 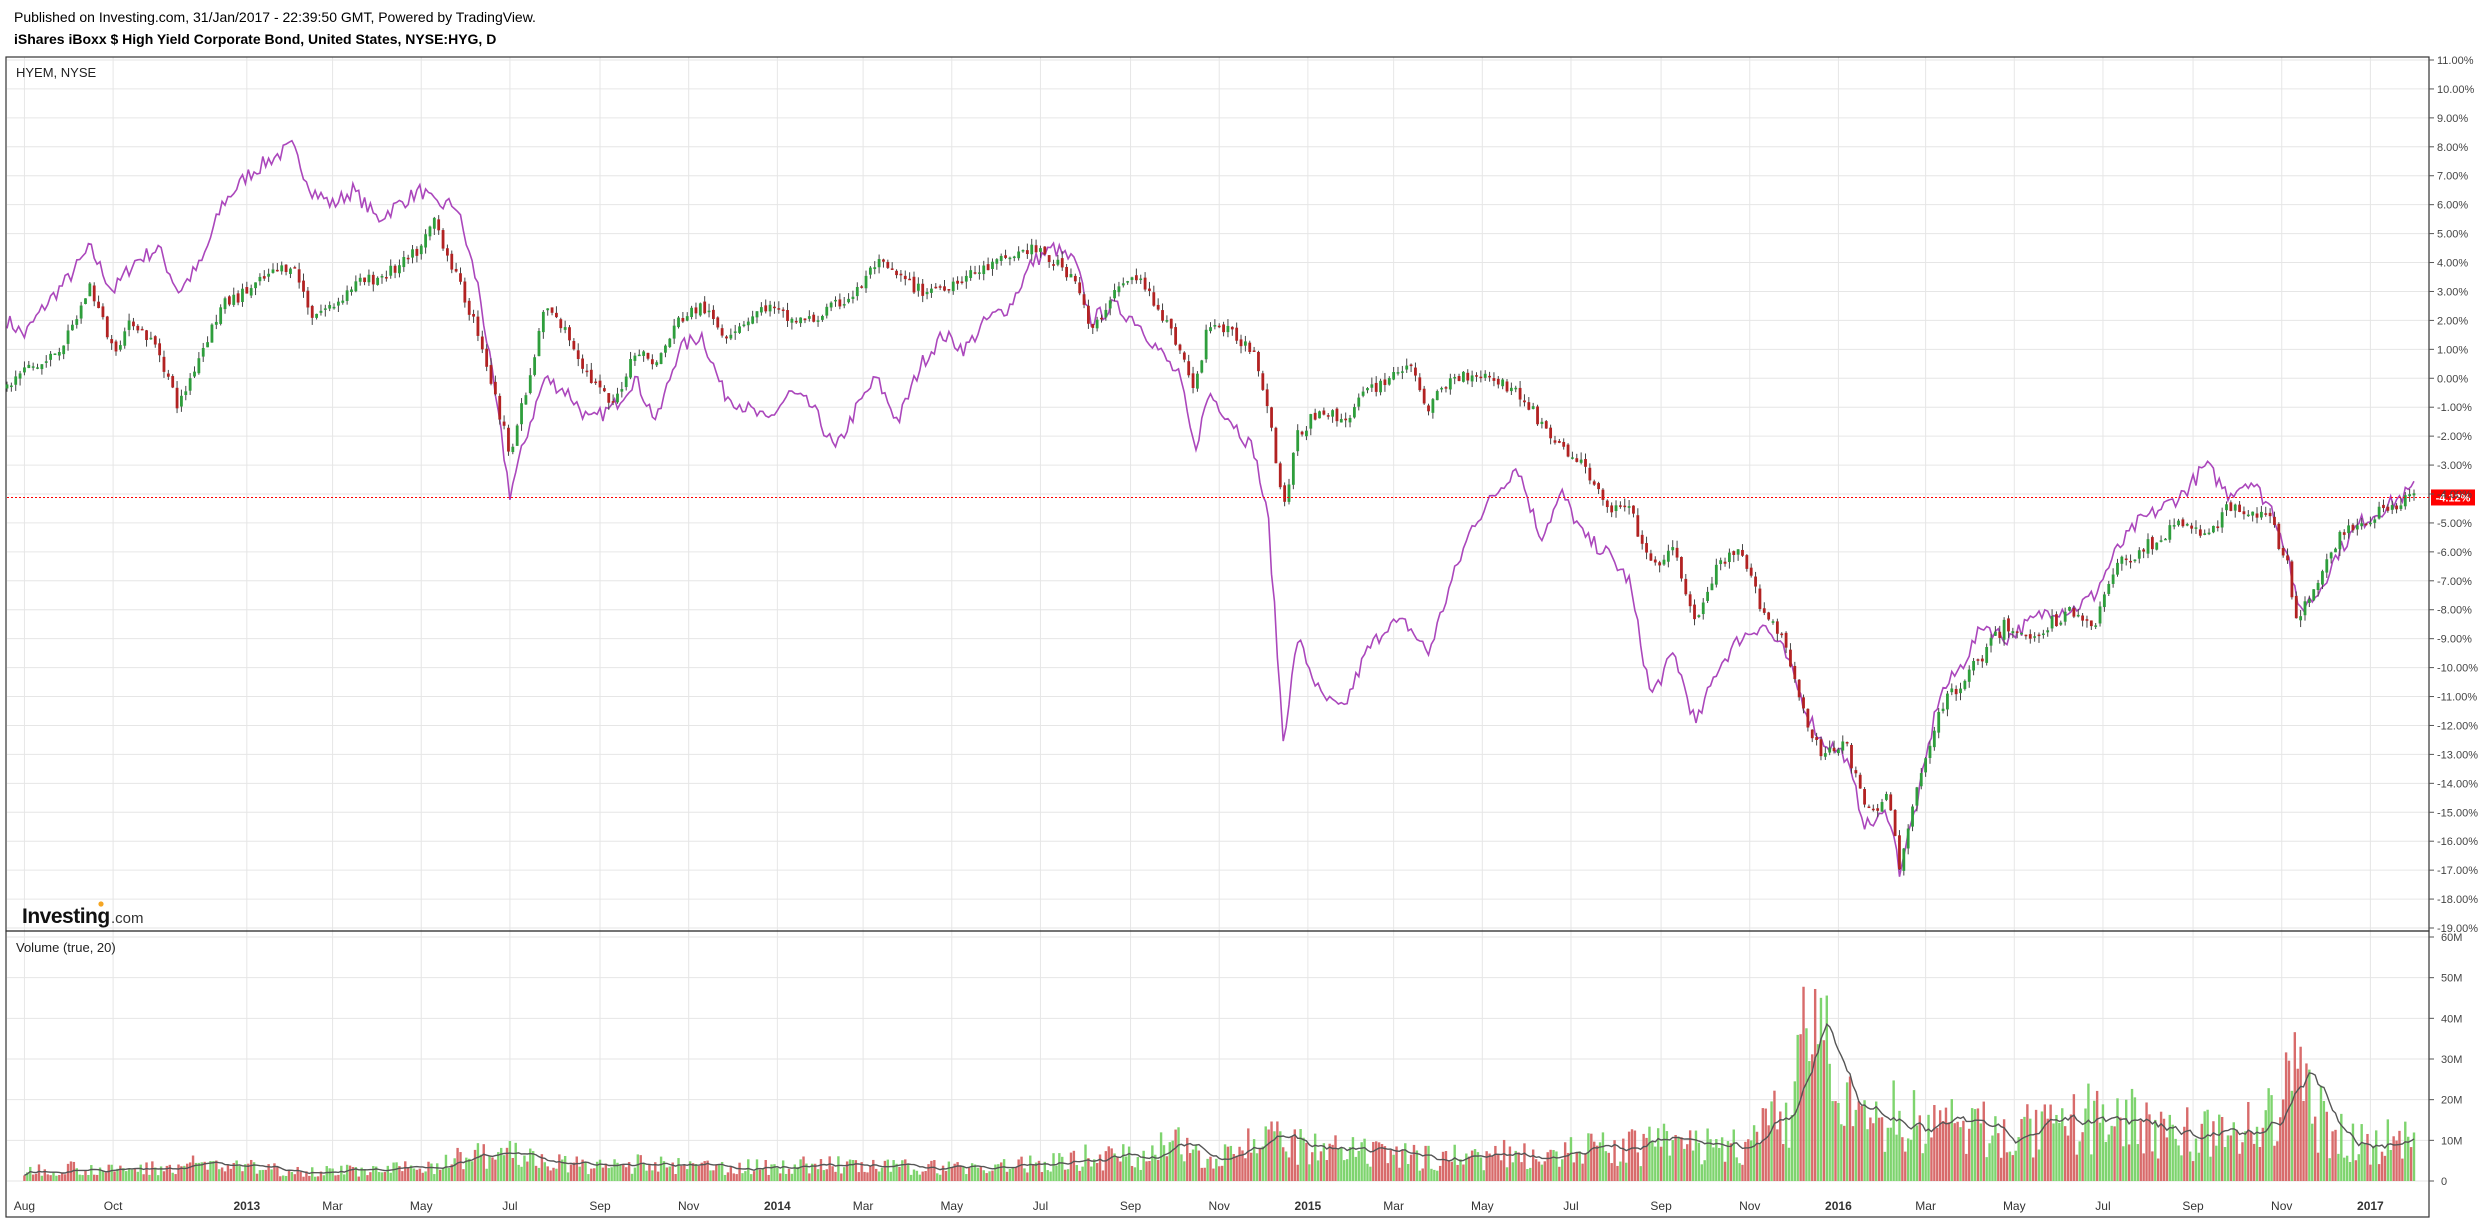 What do you see at coordinates (83, 914) in the screenshot?
I see `investing-logo: Investing .com` at bounding box center [83, 914].